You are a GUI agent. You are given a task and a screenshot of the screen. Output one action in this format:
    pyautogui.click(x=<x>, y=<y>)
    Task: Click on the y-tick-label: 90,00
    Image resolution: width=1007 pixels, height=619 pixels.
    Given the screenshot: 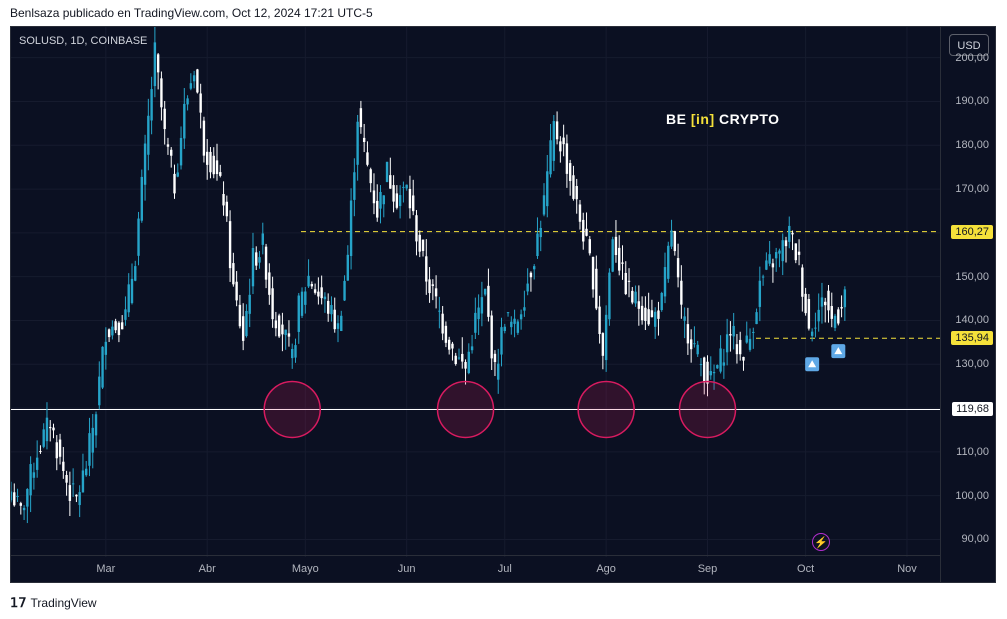 What is the action you would take?
    pyautogui.click(x=975, y=539)
    